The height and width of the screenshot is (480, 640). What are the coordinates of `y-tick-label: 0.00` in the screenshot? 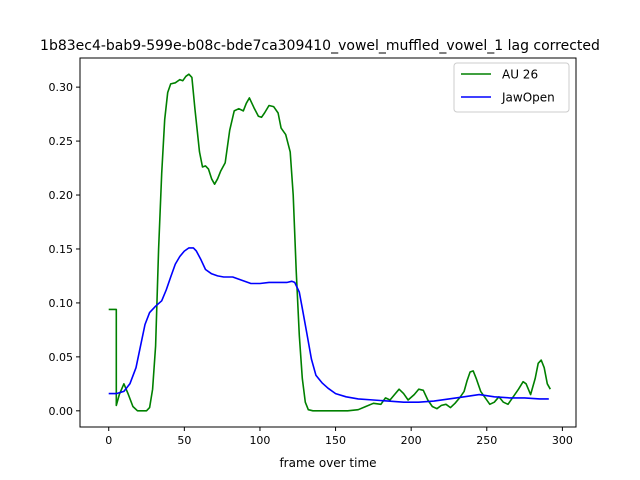 It's located at (61, 411).